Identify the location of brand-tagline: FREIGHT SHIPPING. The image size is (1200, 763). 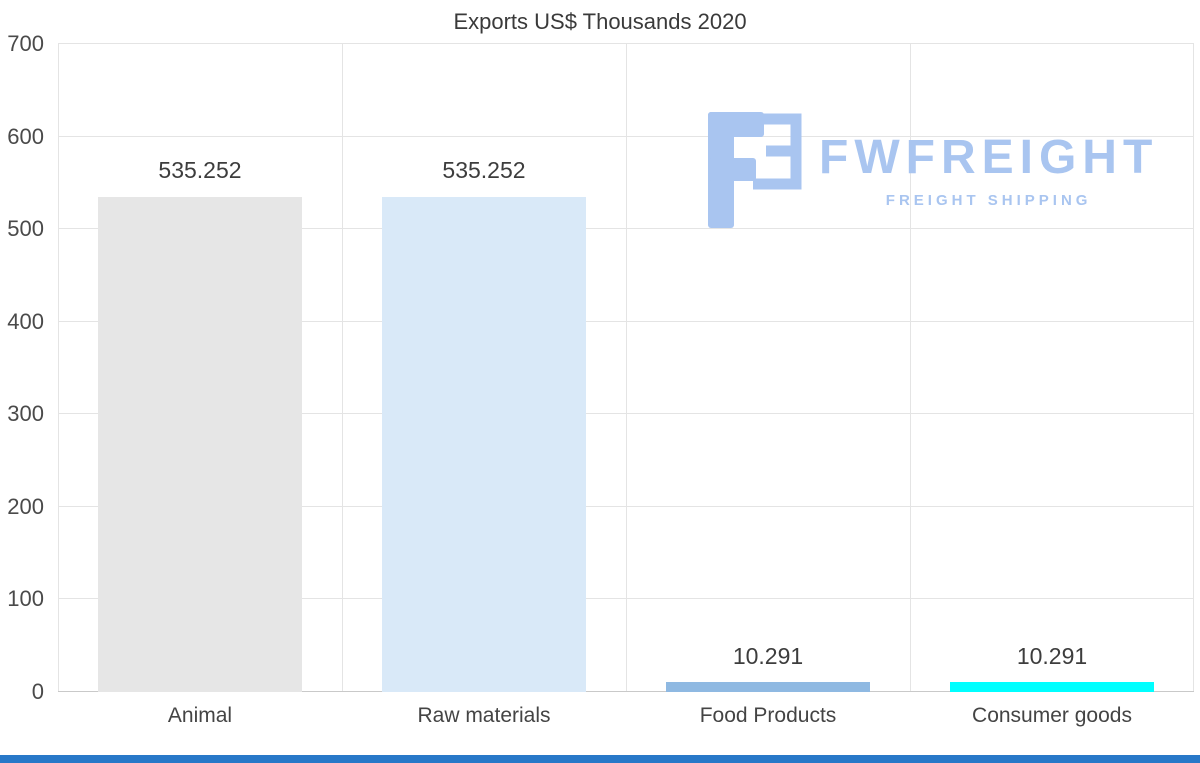
(988, 200).